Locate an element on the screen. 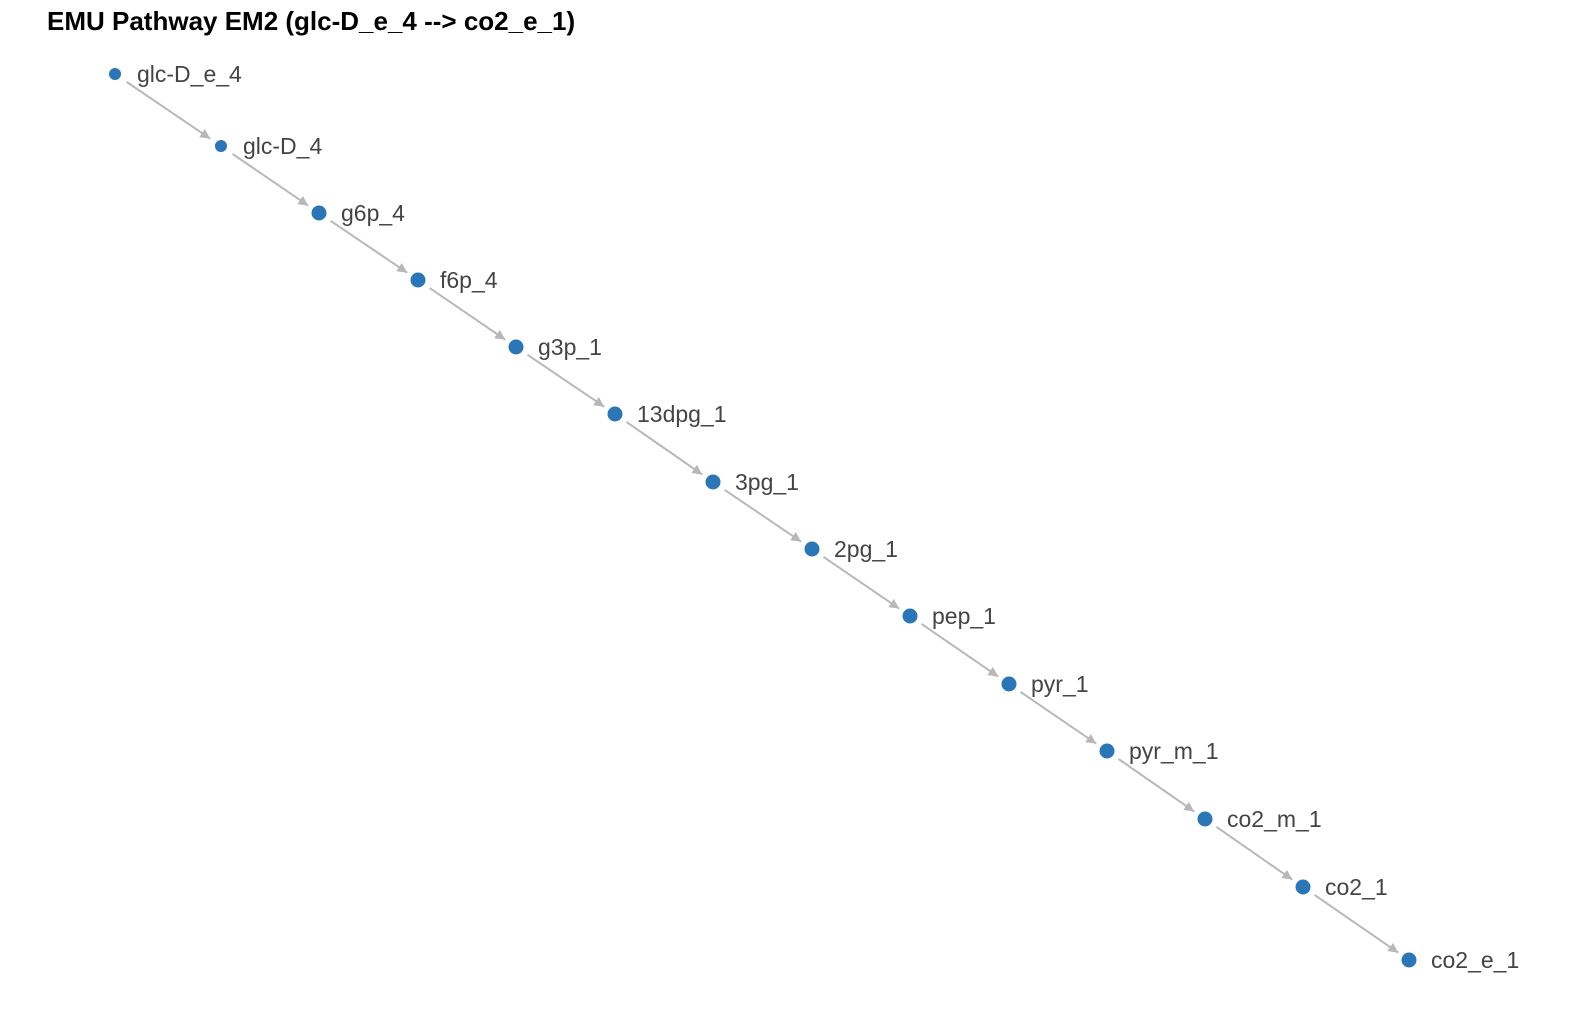 The height and width of the screenshot is (1034, 1570). node-pyr_1: pyr_1 is located at coordinates (1045, 684).